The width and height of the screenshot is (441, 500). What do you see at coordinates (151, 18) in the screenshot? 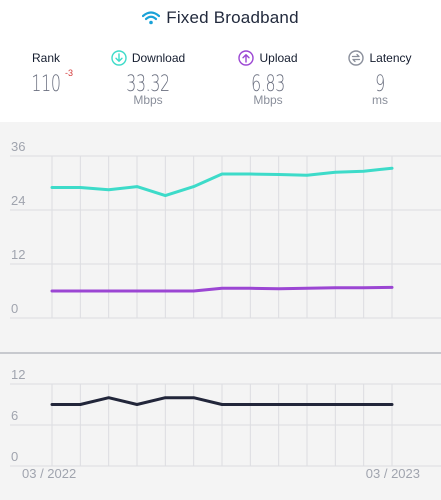
I see `wifi-icon` at bounding box center [151, 18].